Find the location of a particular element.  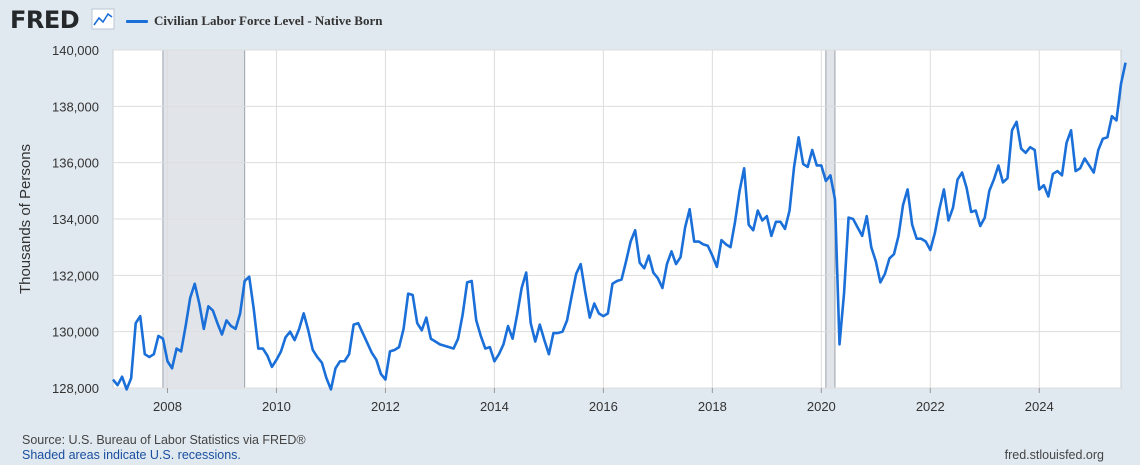

y-axis-title: Thousands of Persons is located at coordinates (25, 219).